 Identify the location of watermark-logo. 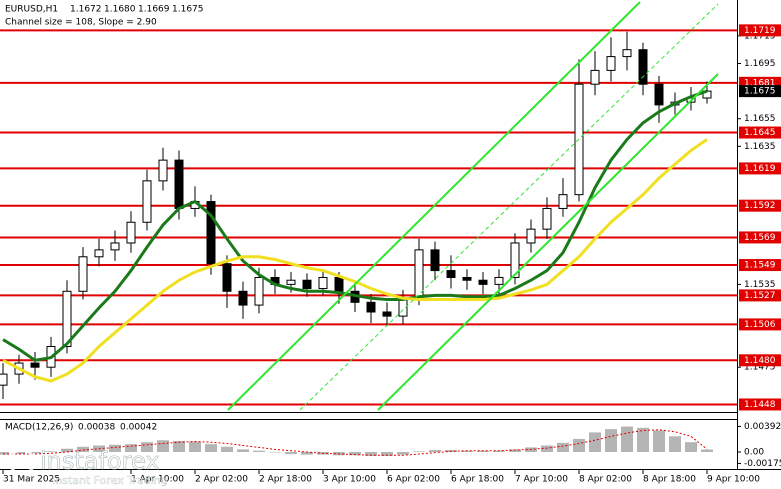
(22, 462).